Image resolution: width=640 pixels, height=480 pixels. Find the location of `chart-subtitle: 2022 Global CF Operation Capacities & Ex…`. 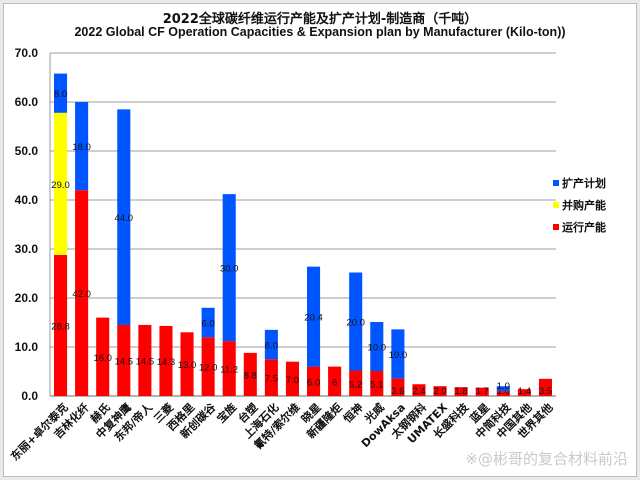

chart-subtitle: 2022 Global CF Operation Capacities & Ex… is located at coordinates (320, 32).